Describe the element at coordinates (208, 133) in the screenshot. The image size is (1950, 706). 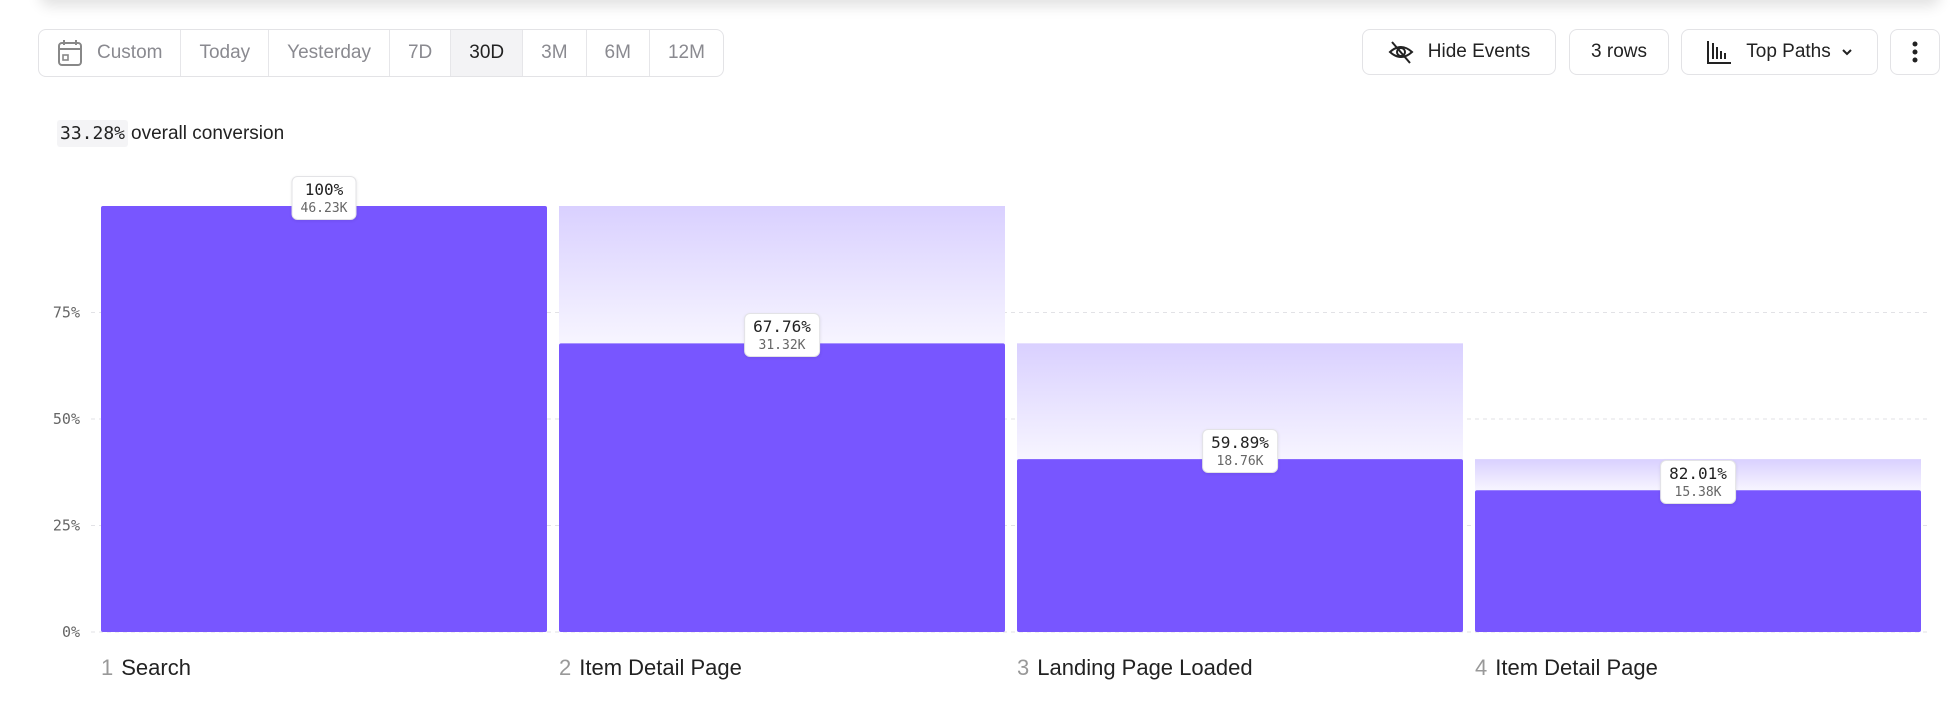
I see `conversion-label: overall conversion` at that location.